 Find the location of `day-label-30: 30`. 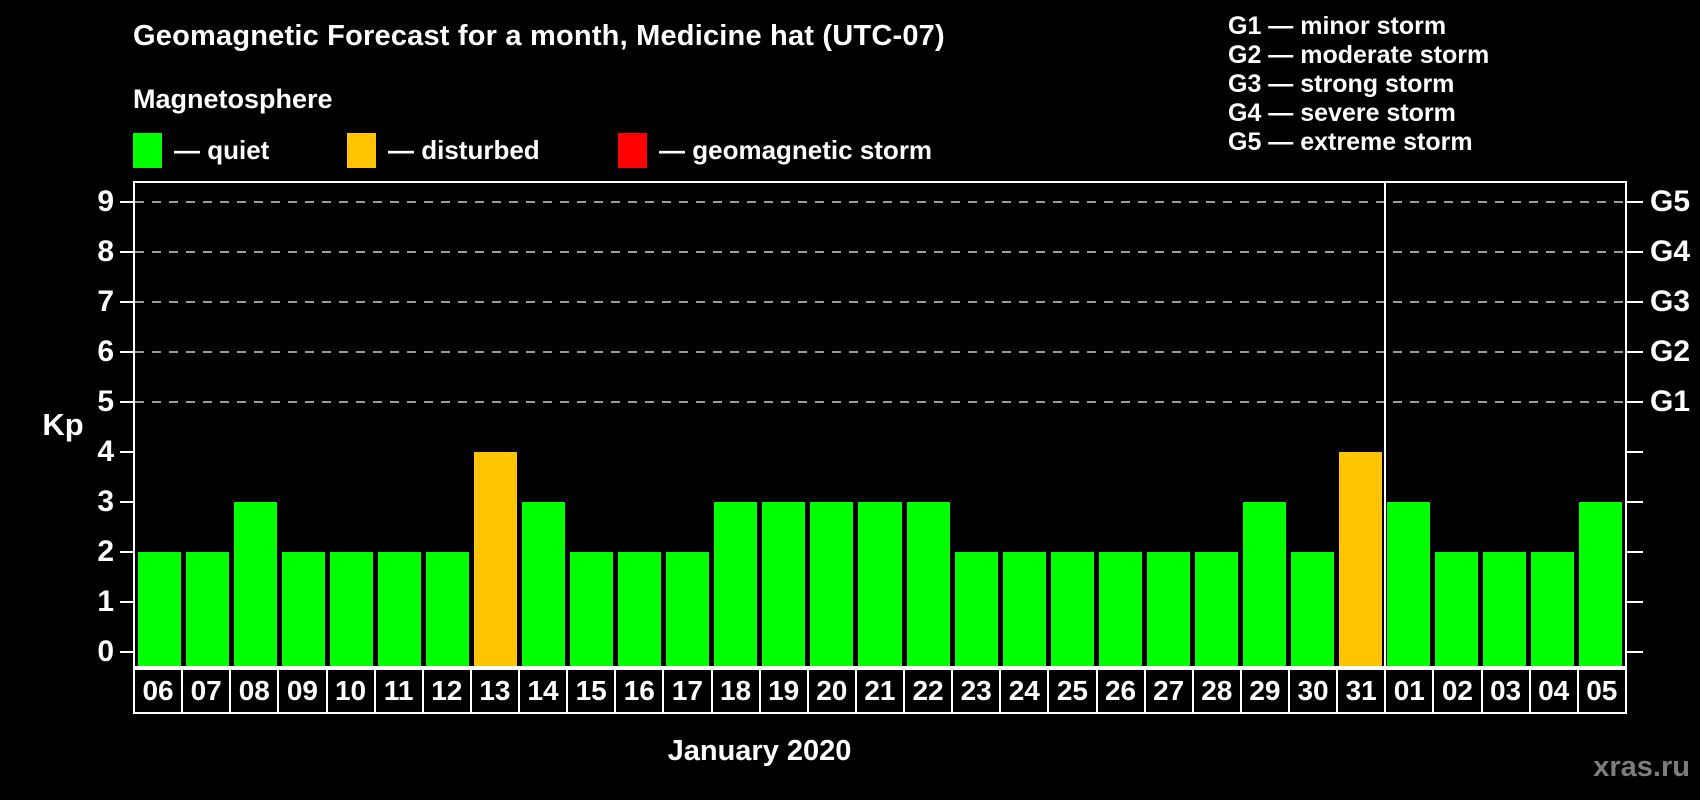

day-label-30: 30 is located at coordinates (1313, 691).